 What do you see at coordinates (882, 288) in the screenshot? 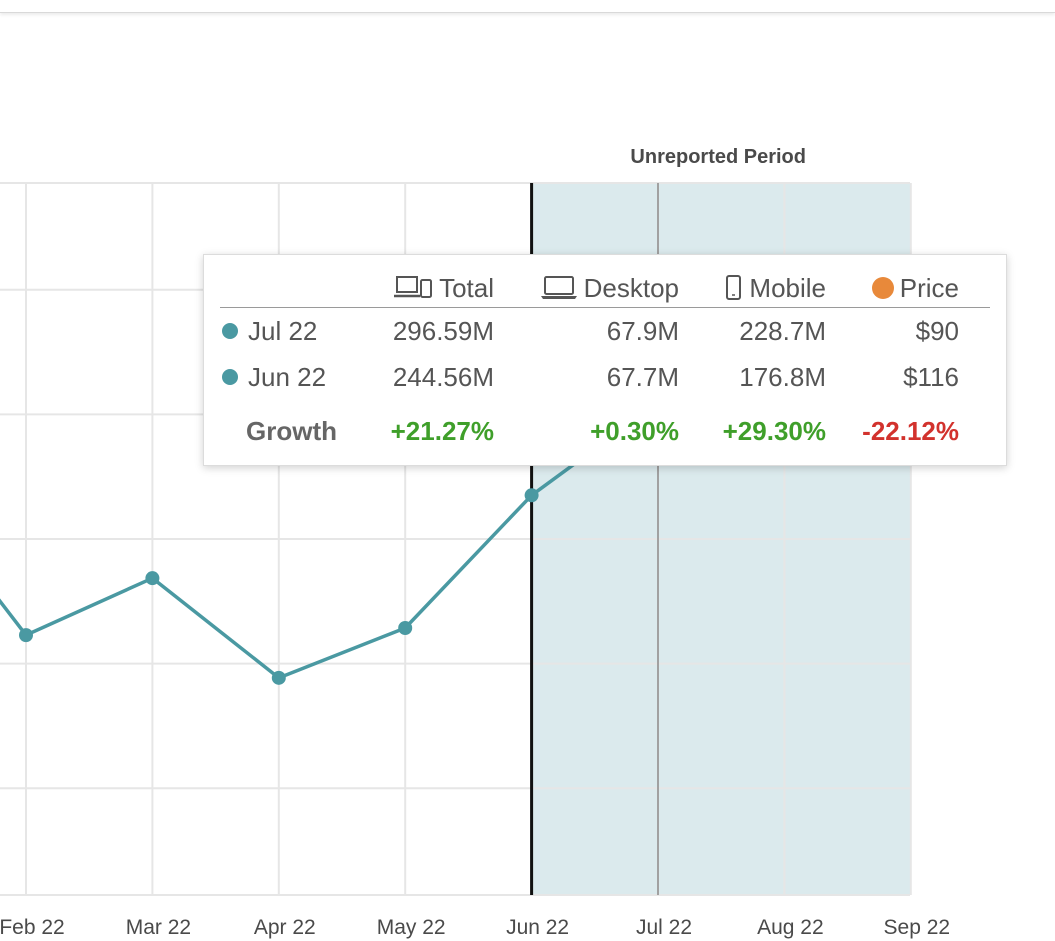
I see `price-dot-icon` at bounding box center [882, 288].